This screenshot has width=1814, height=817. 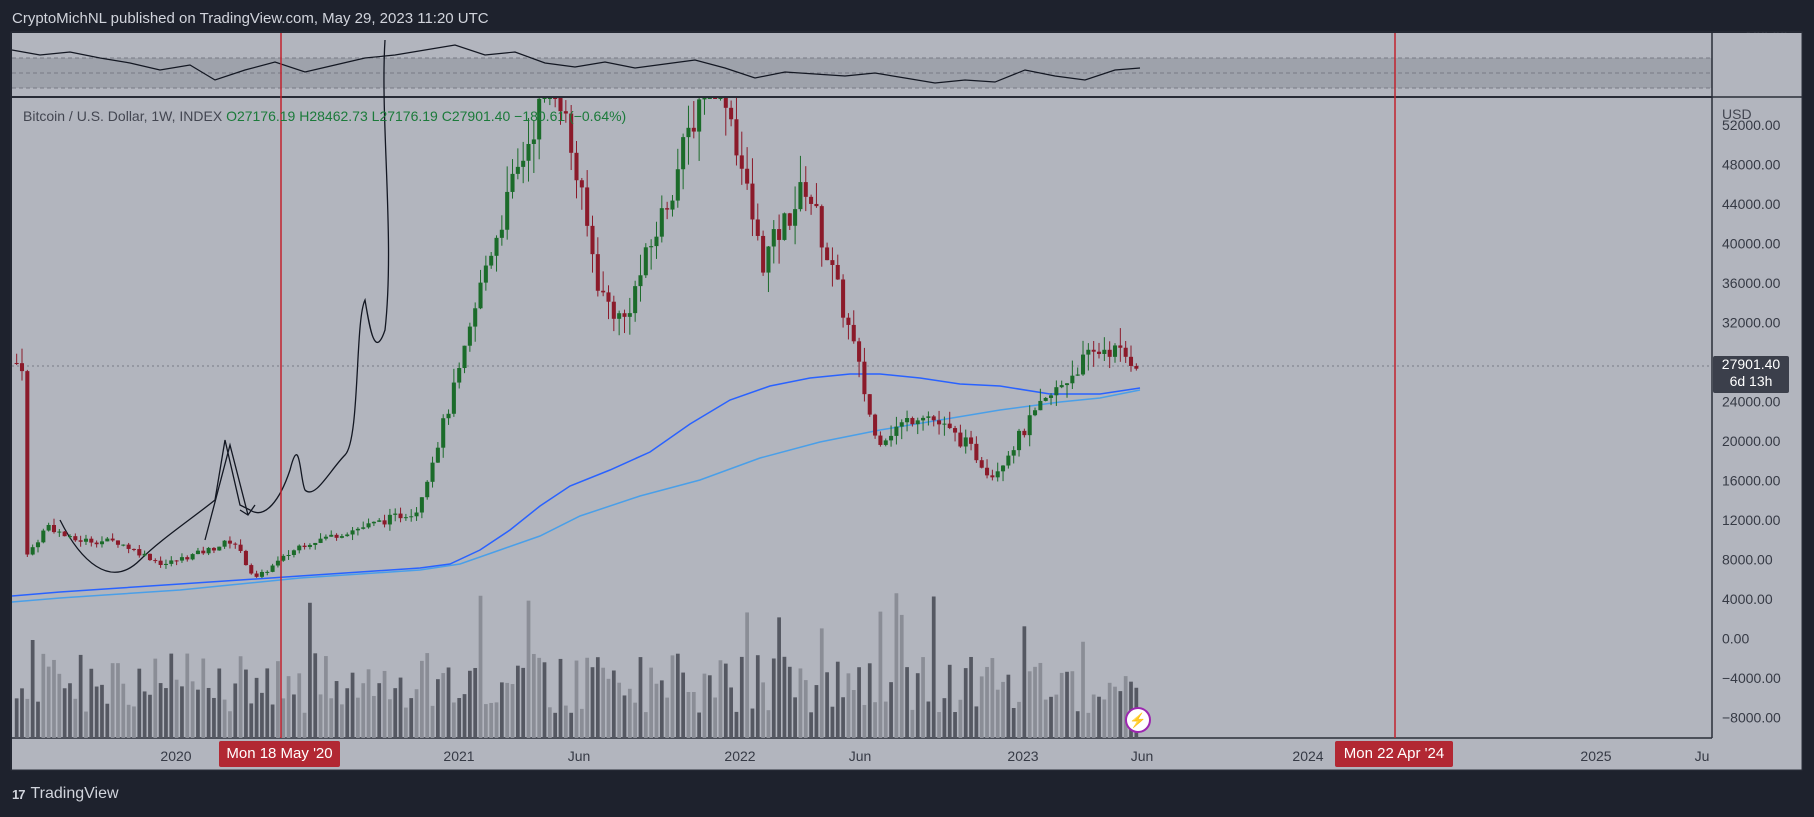 I want to click on lightning-icon: ⚡, so click(x=1138, y=720).